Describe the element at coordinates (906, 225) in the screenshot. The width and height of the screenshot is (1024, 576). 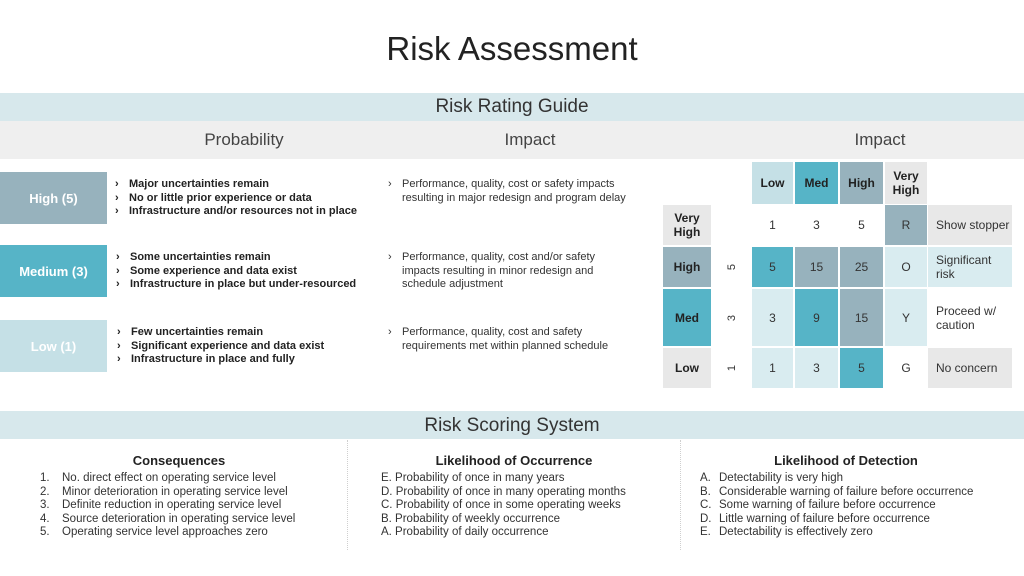
I see `matrix-cell: R` at that location.